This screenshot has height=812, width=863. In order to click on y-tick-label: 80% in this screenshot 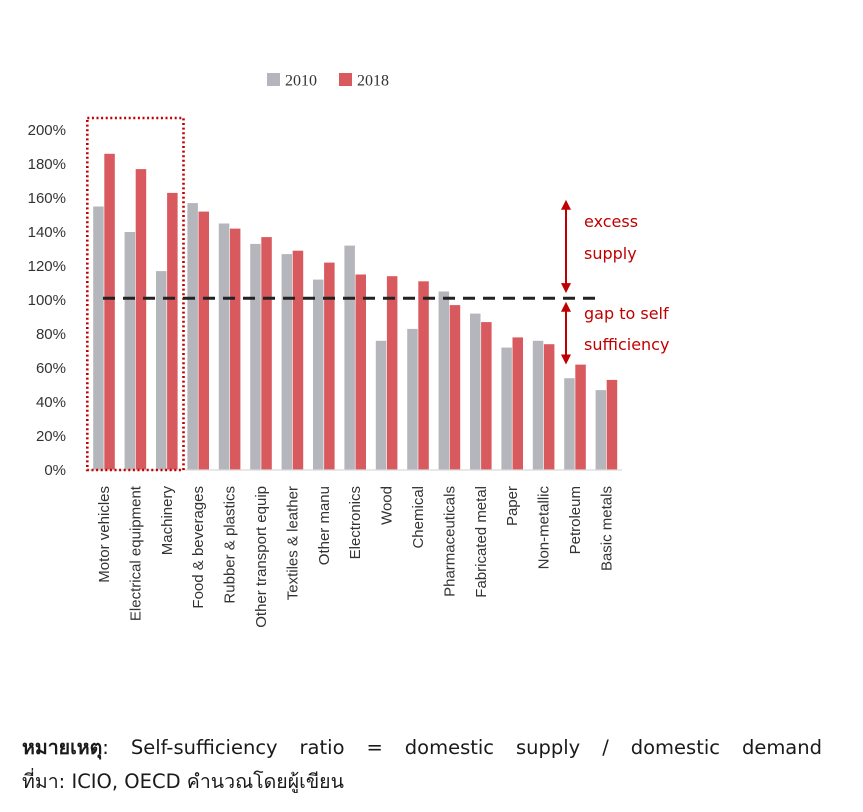, I will do `click(51, 334)`.